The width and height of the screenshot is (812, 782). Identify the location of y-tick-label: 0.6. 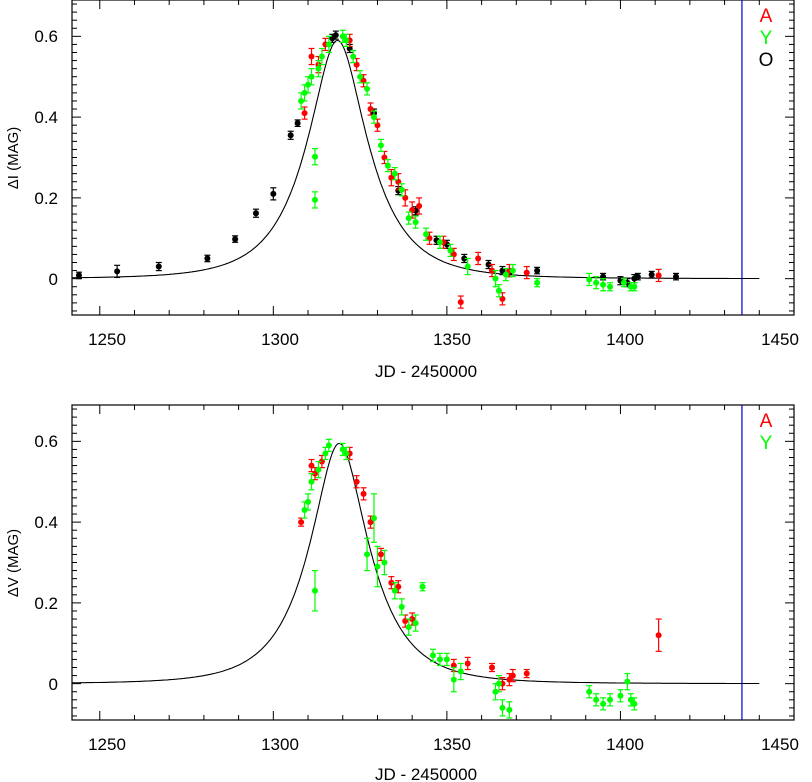
(46, 36).